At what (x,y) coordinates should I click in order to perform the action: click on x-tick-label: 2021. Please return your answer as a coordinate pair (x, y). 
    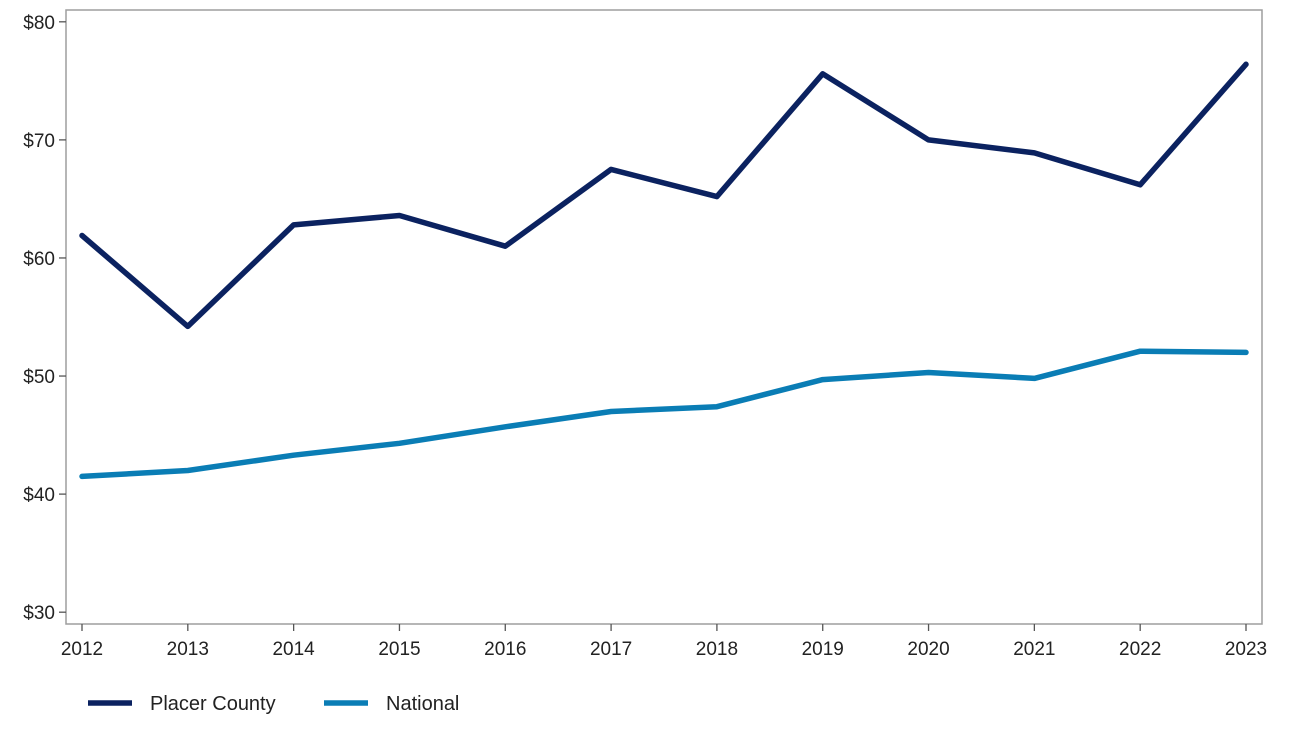
    Looking at the image, I should click on (1034, 649).